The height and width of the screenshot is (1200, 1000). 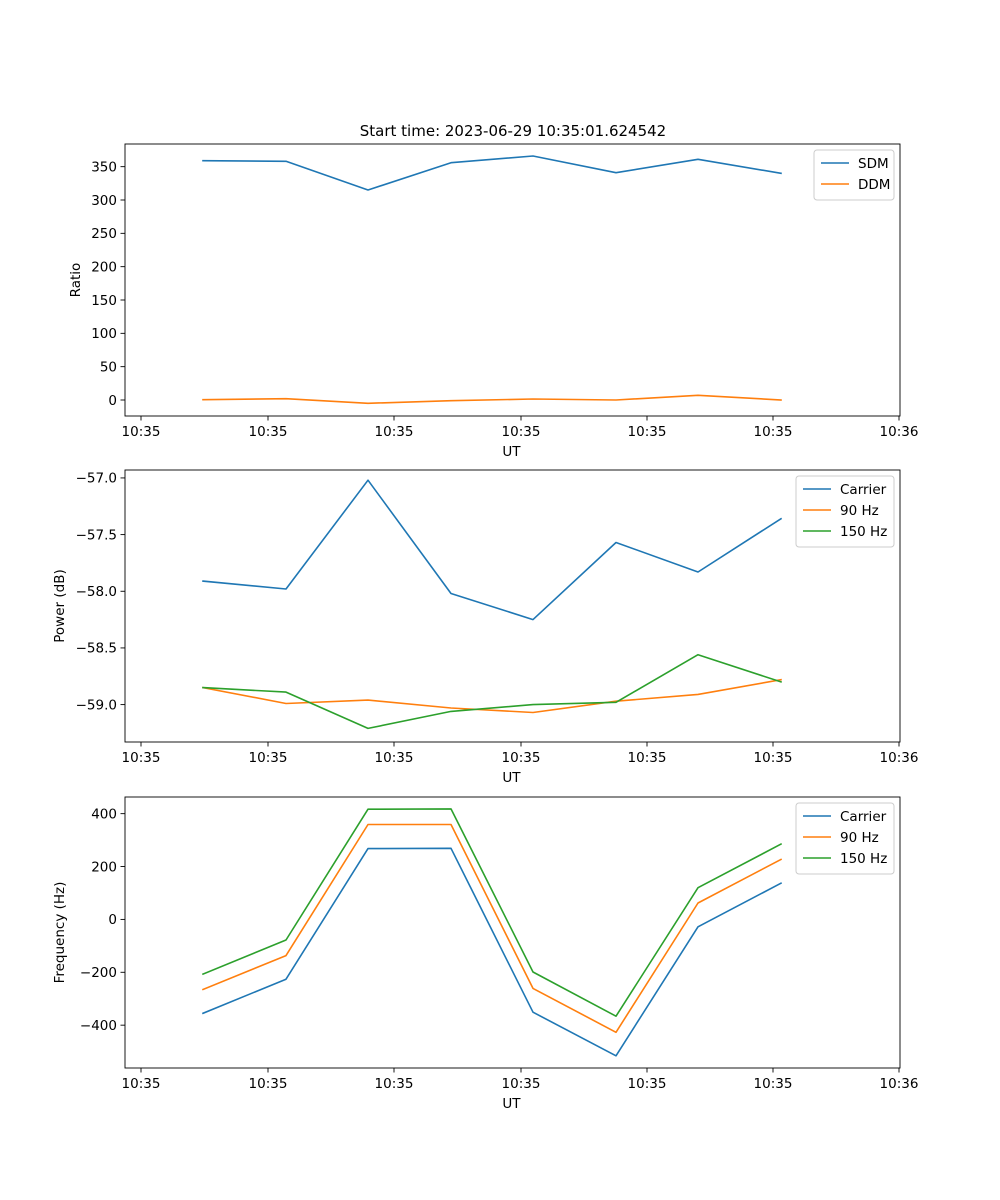 What do you see at coordinates (873, 164) in the screenshot?
I see `legend-label: SDM` at bounding box center [873, 164].